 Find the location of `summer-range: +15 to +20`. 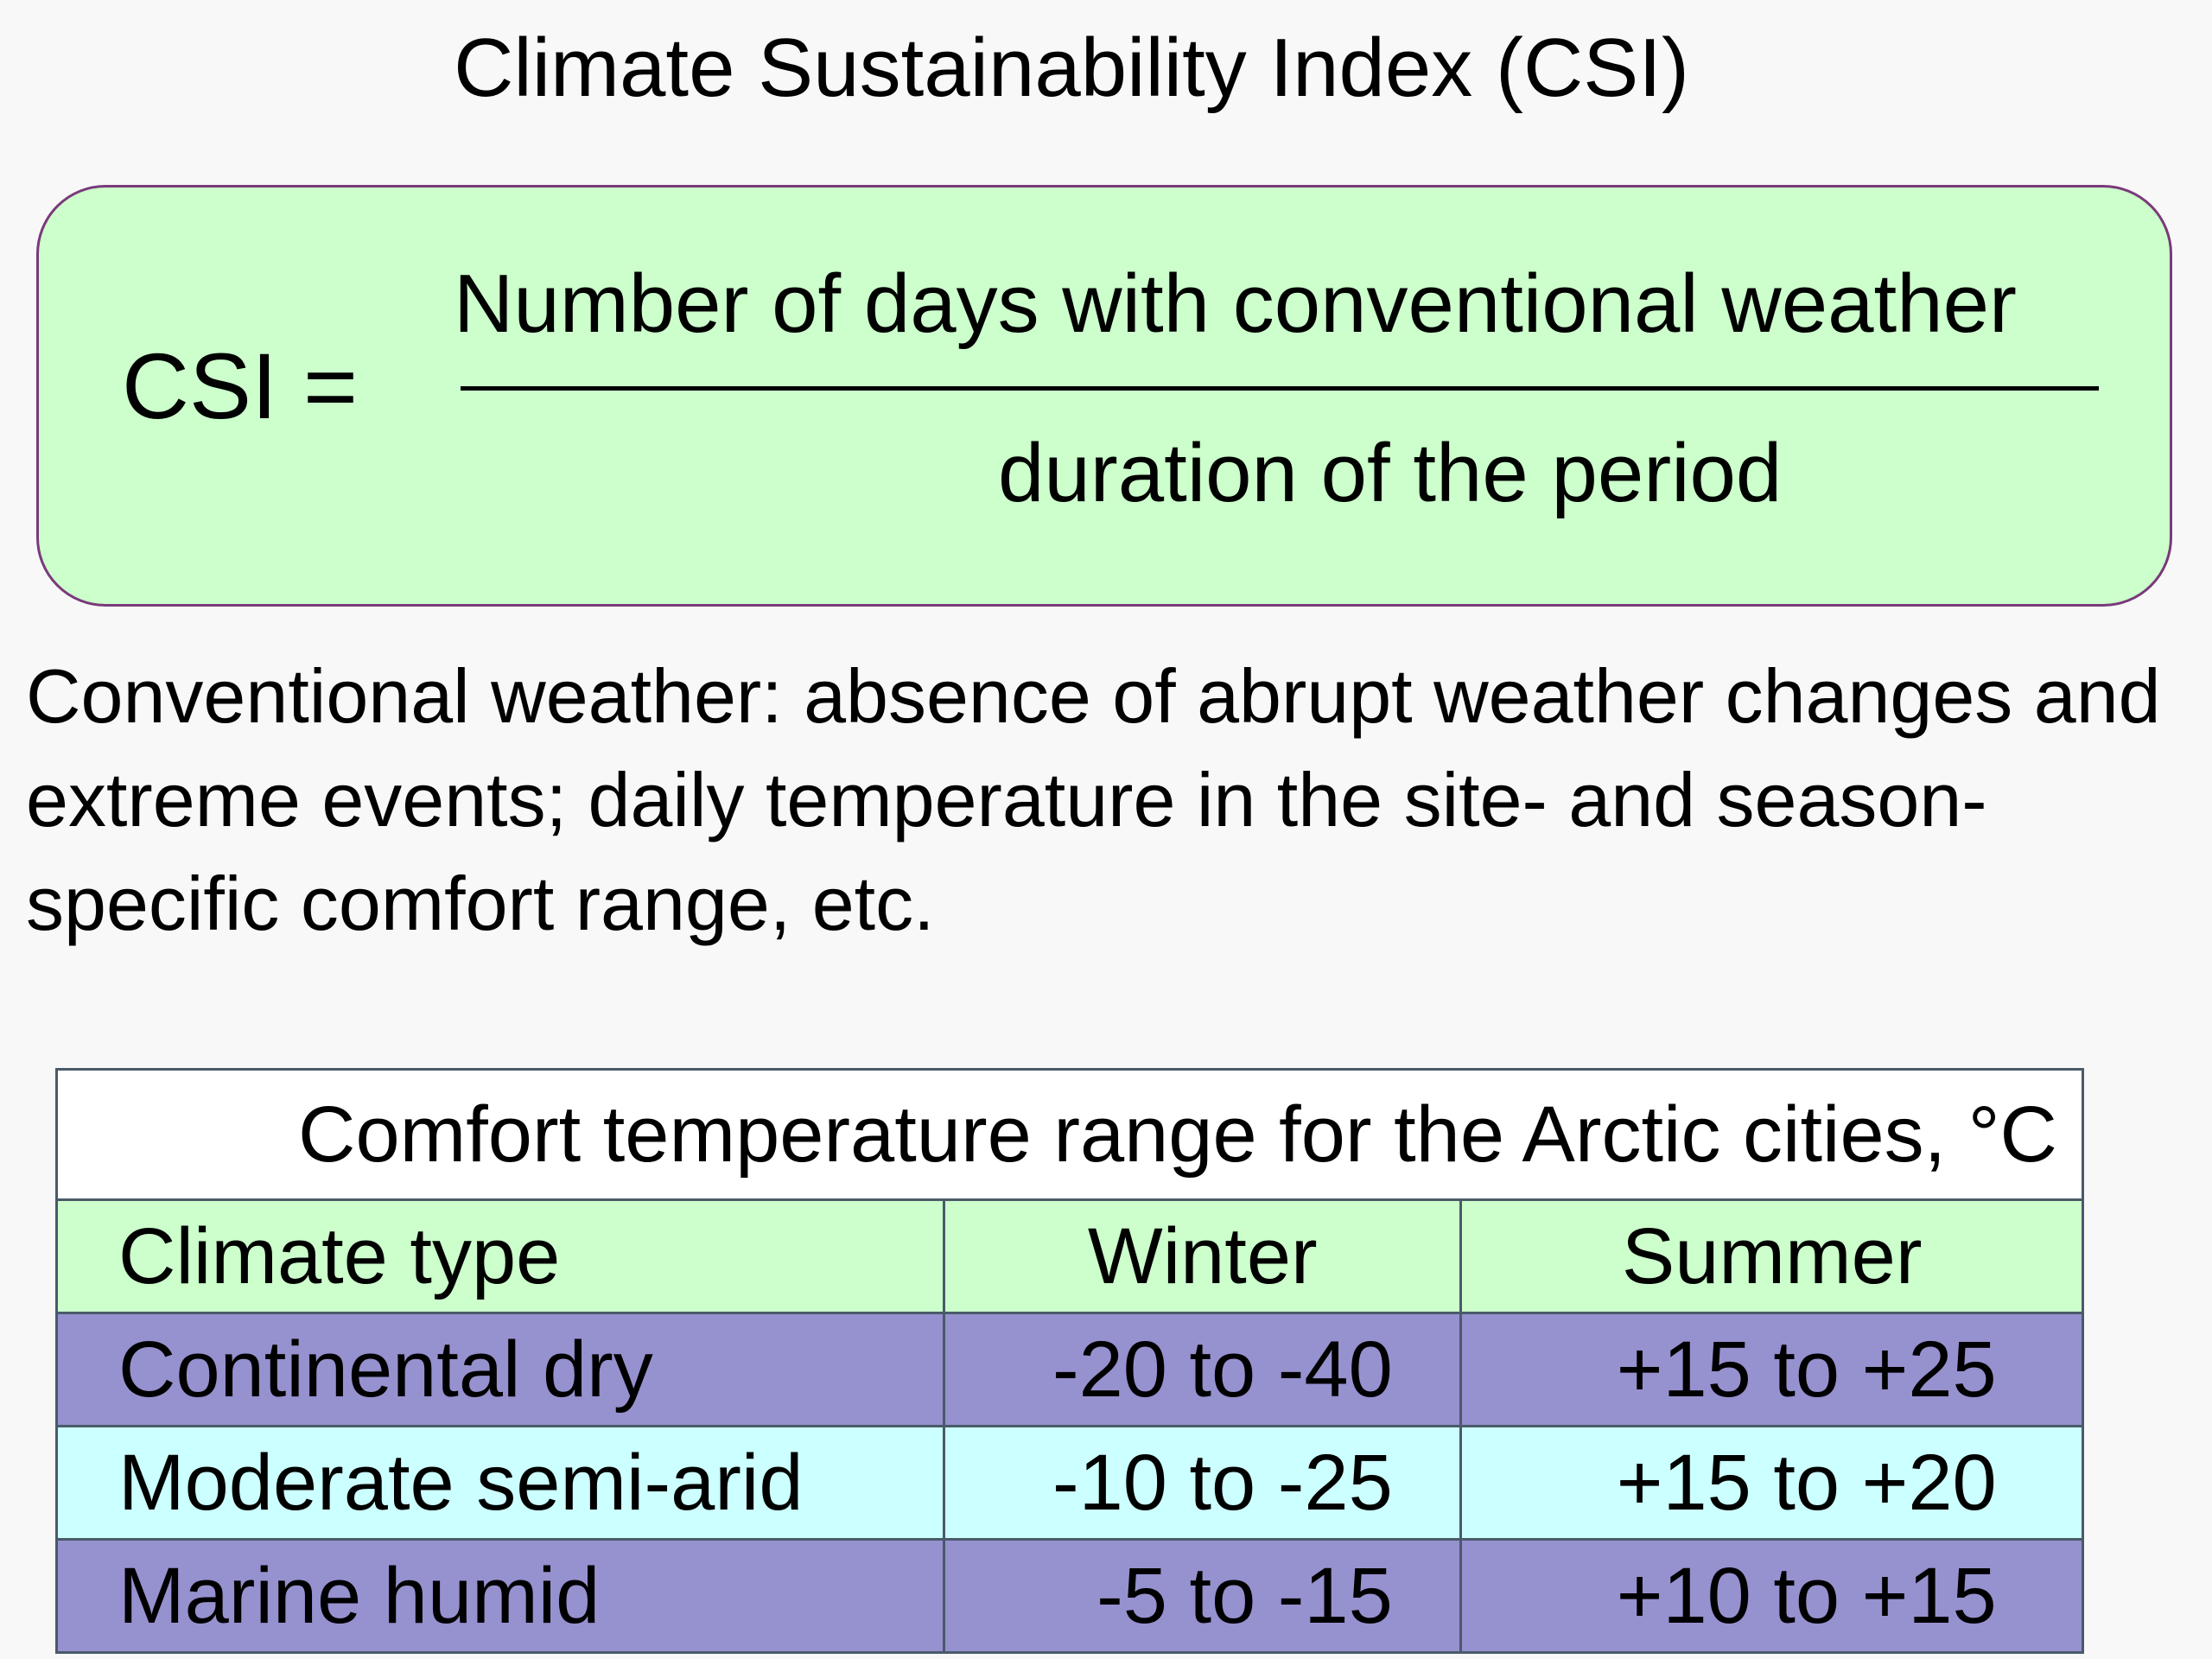

summer-range: +15 to +20 is located at coordinates (1806, 1483).